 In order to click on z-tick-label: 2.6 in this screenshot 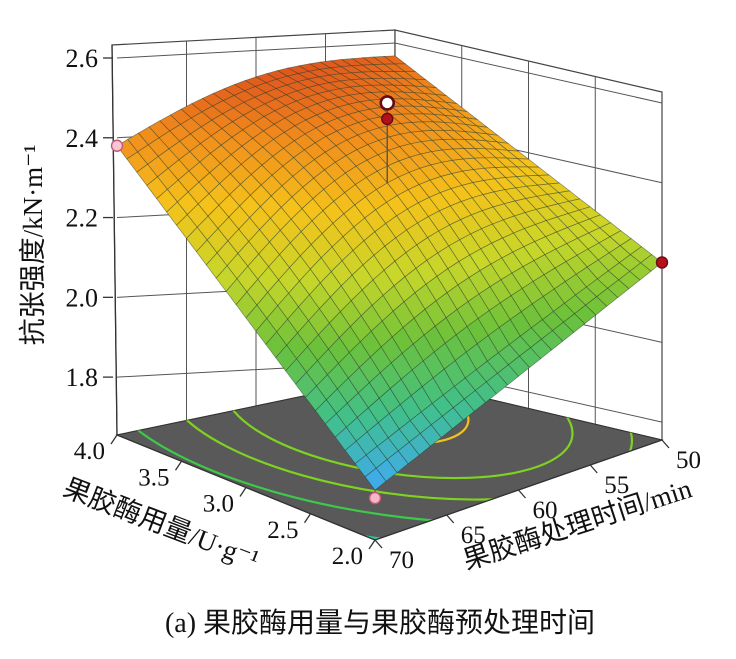, I will do `click(82, 58)`.